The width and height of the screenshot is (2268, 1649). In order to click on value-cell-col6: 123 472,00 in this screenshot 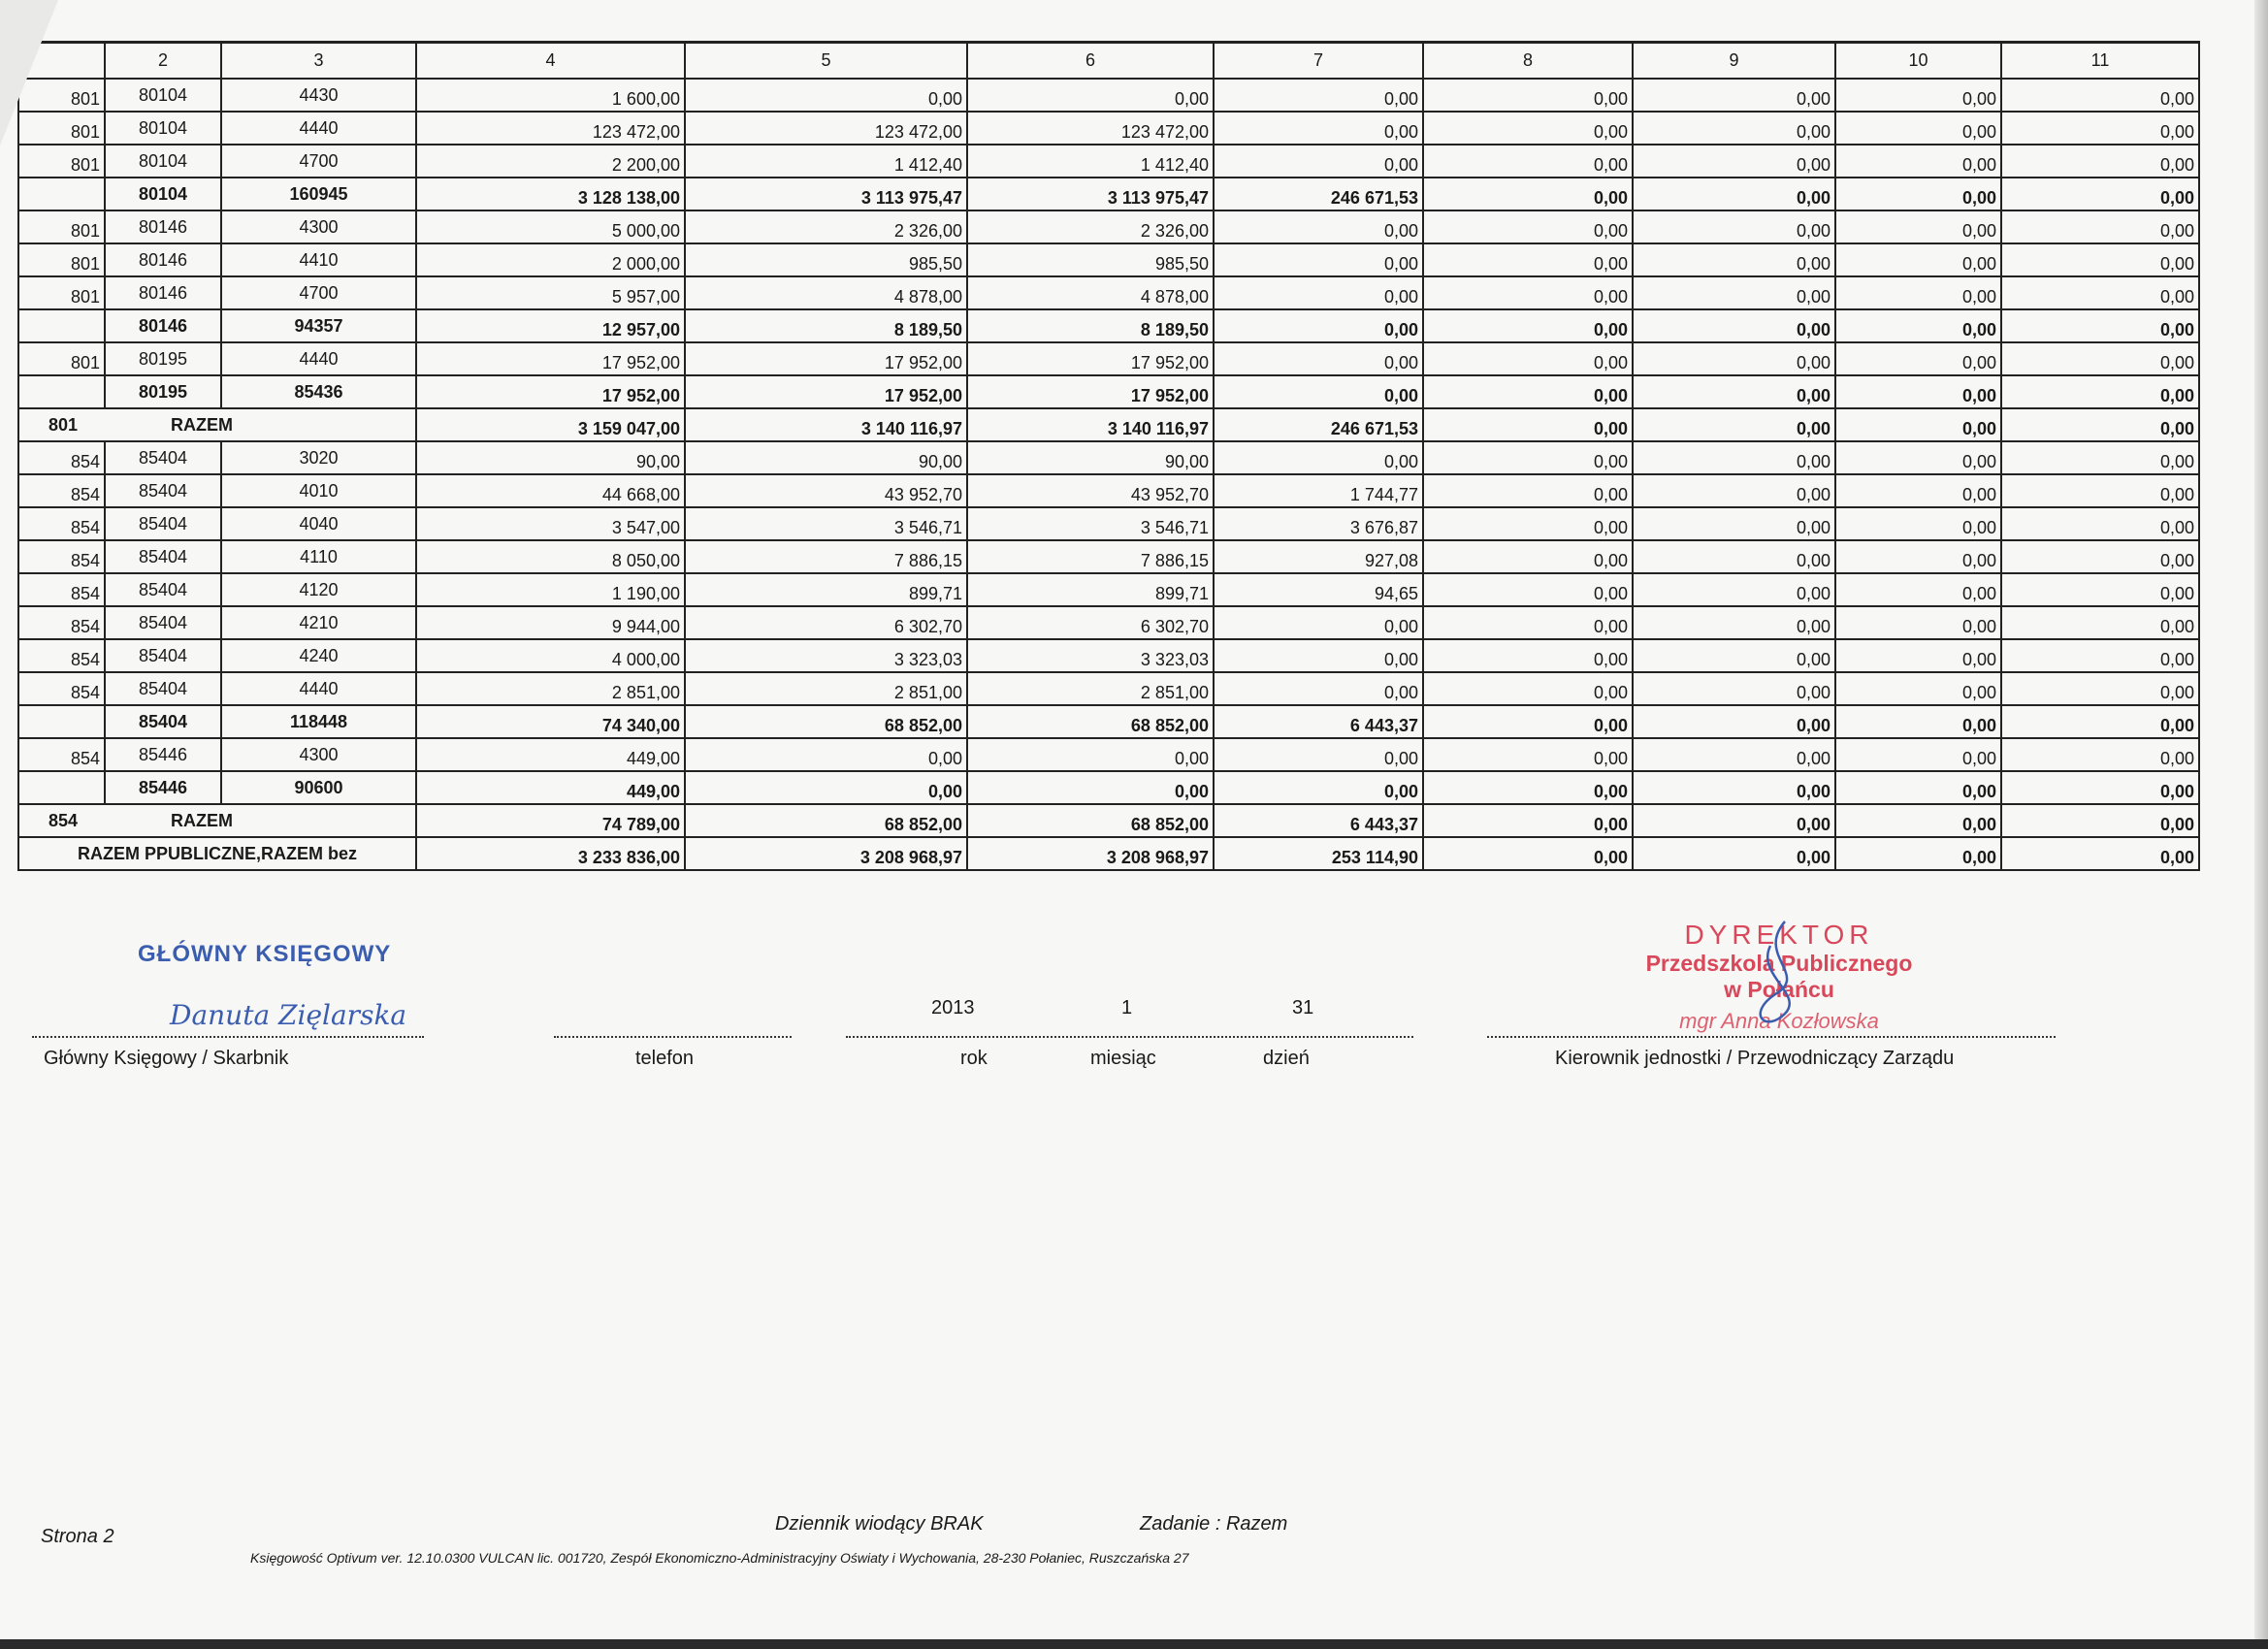, I will do `click(1090, 128)`.